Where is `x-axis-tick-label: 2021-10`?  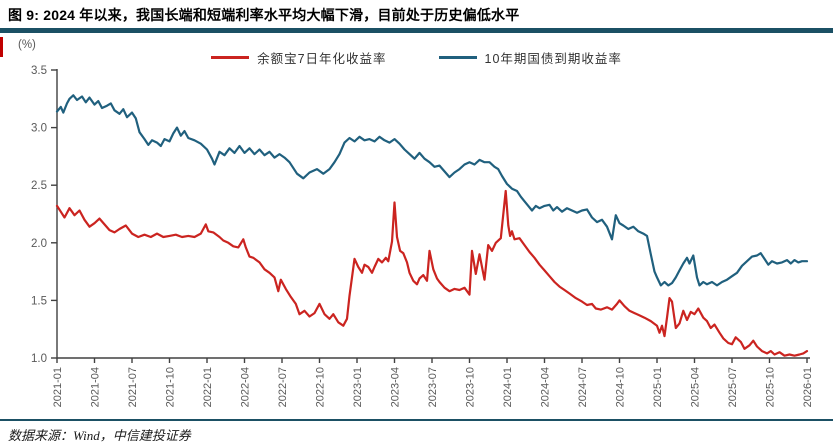 x-axis-tick-label: 2021-10 is located at coordinates (171, 387).